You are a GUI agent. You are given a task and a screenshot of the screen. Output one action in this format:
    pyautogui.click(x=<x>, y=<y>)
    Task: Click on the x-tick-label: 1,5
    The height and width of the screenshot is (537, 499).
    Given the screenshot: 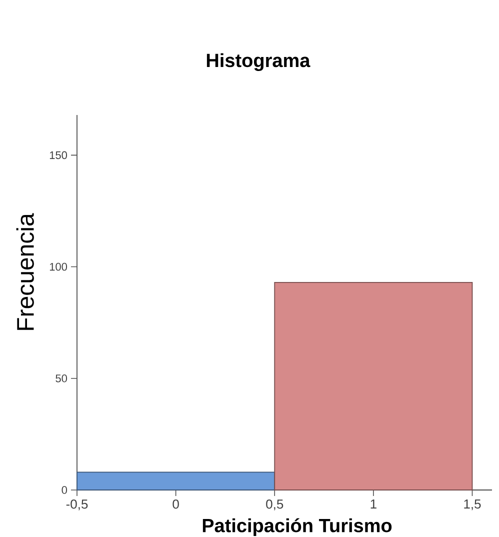 What is the action you would take?
    pyautogui.click(x=472, y=505)
    